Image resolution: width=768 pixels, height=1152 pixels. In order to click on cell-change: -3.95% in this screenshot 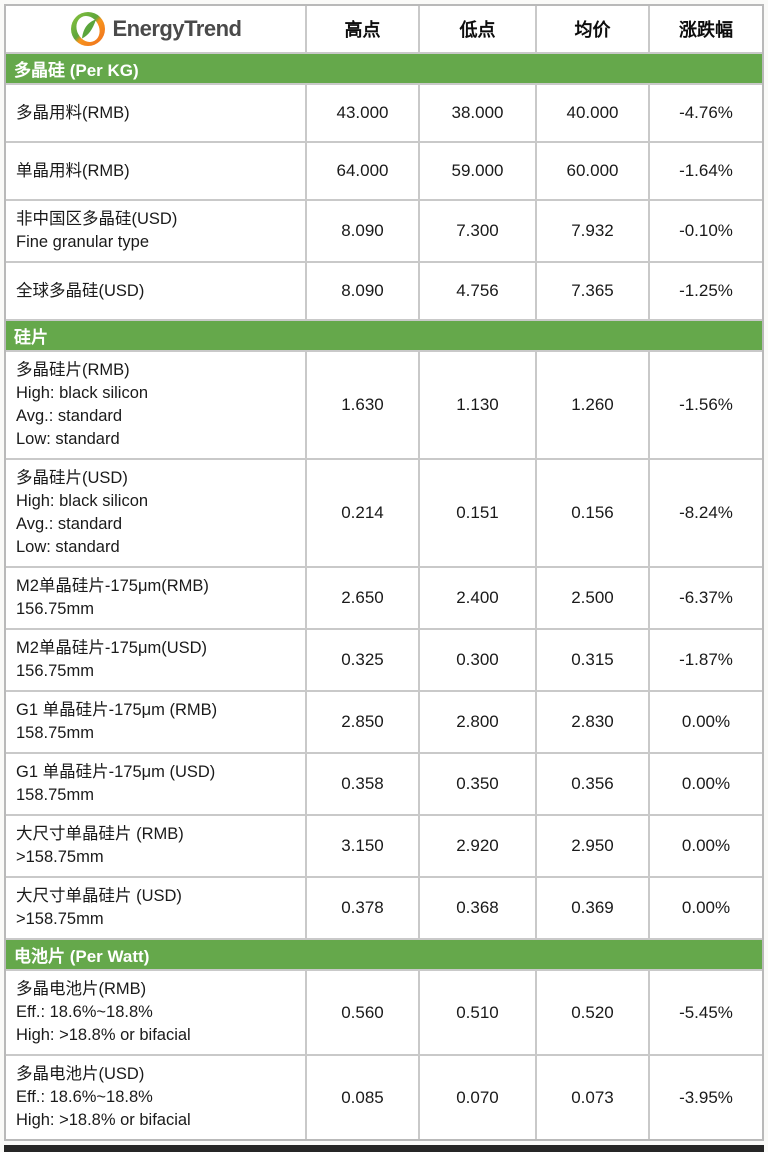, I will do `click(705, 1097)`.